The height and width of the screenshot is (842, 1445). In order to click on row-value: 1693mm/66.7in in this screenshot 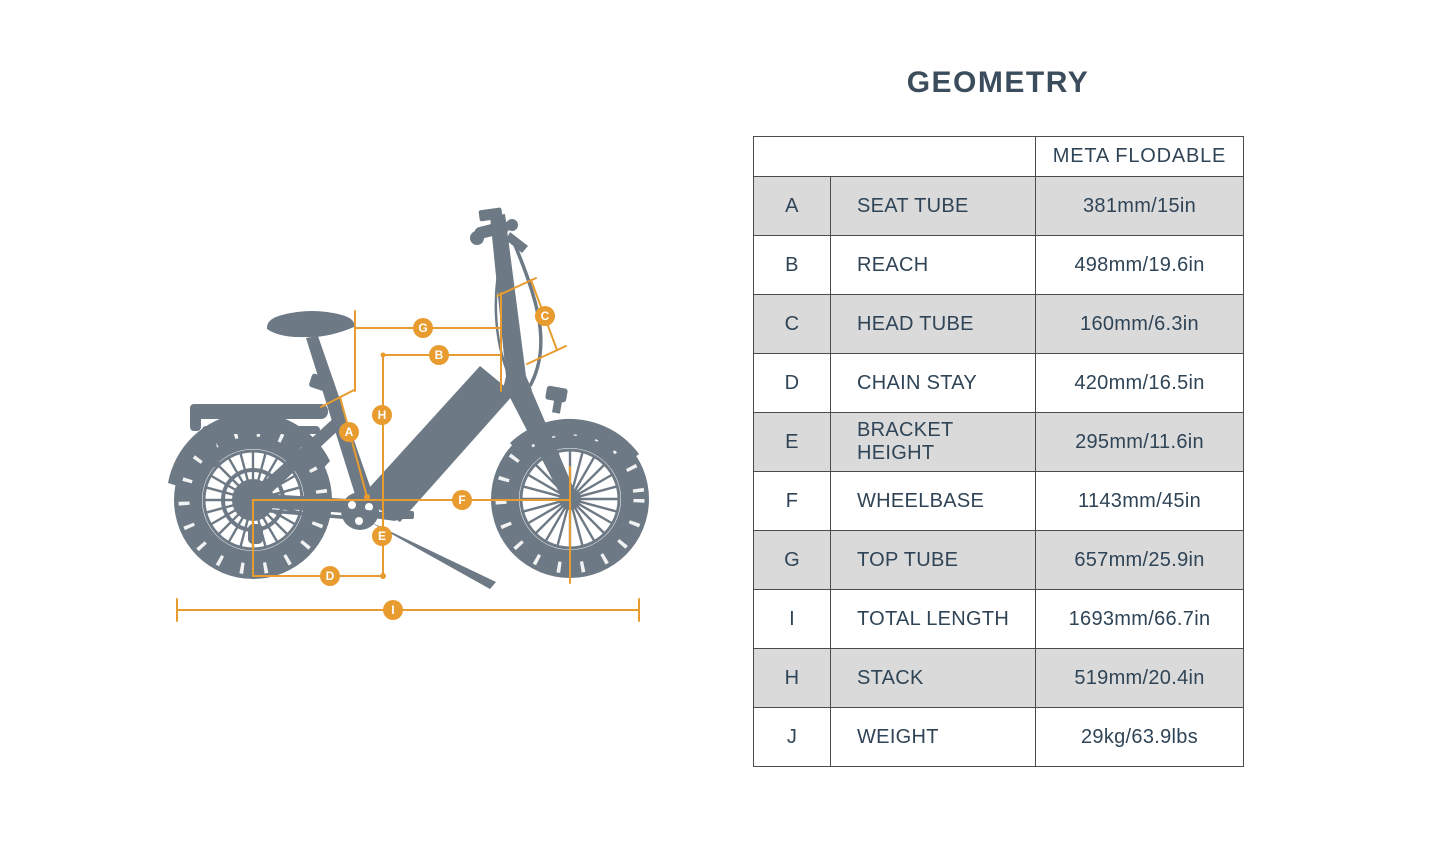, I will do `click(1139, 619)`.